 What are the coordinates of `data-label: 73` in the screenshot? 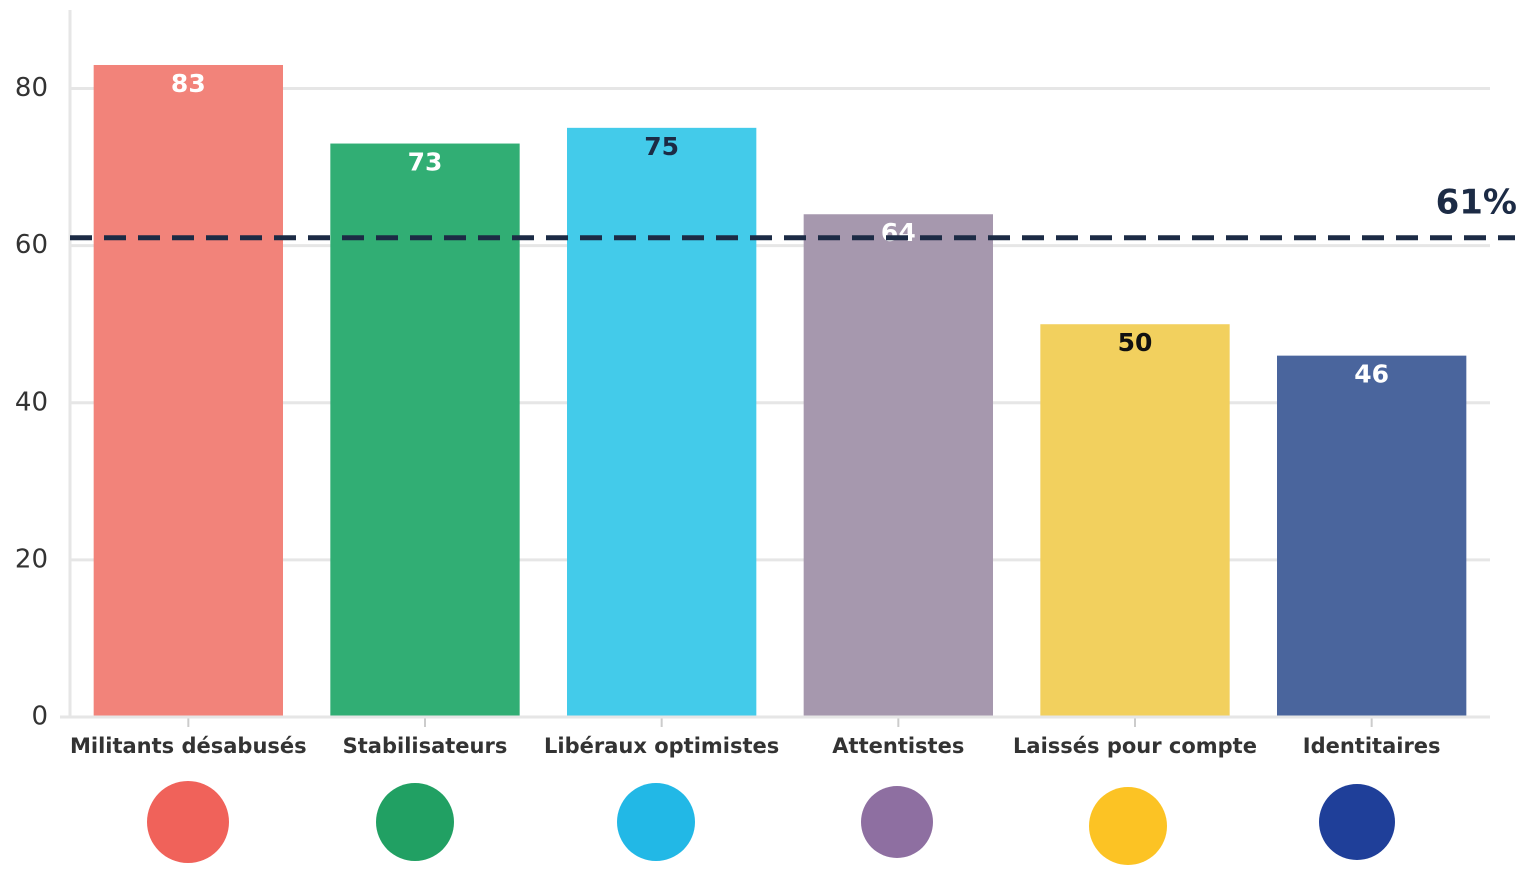 It's located at (425, 162).